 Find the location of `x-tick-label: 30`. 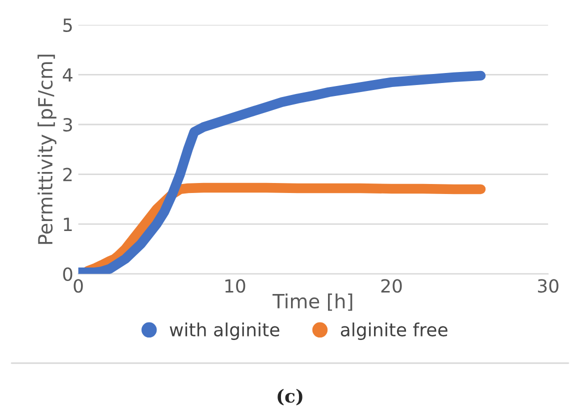

x-tick-label: 30 is located at coordinates (548, 286).